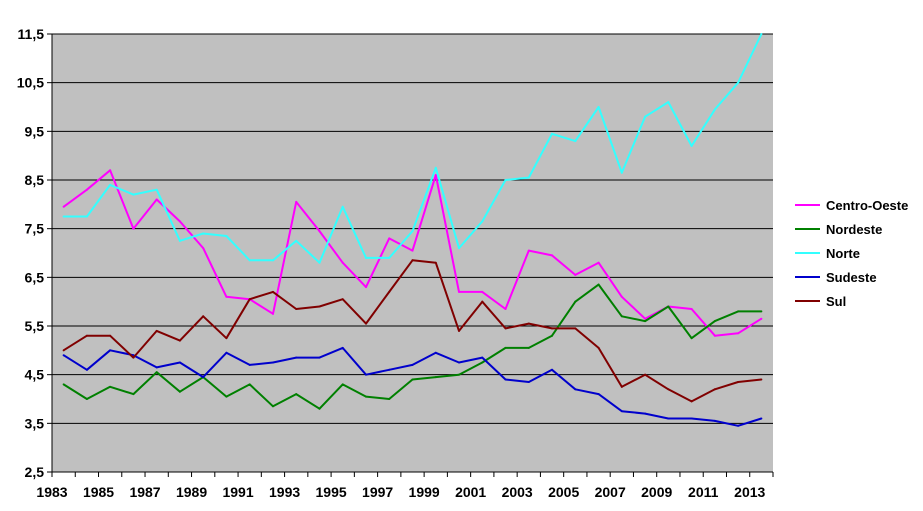 This screenshot has height=511, width=923. I want to click on x-tick-label: 1985, so click(98, 492).